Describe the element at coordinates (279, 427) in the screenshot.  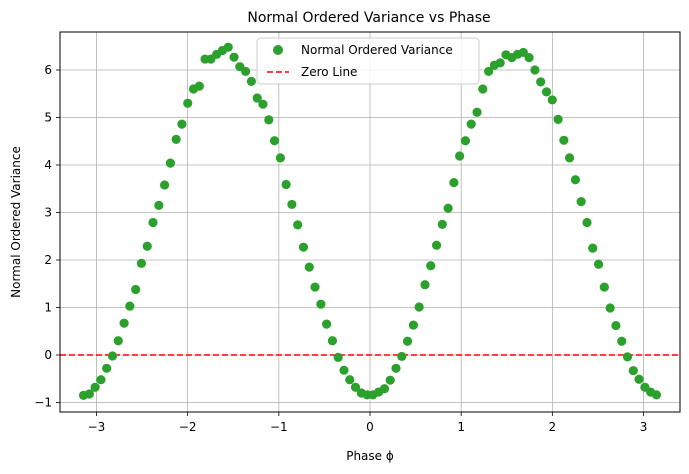
I see `x-tick-label: −1` at that location.